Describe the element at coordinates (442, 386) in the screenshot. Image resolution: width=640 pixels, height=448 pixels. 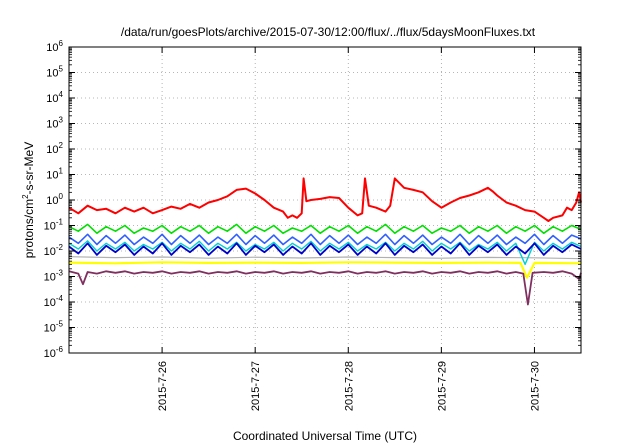
I see `x-tick-label: 2015-7-29` at that location.